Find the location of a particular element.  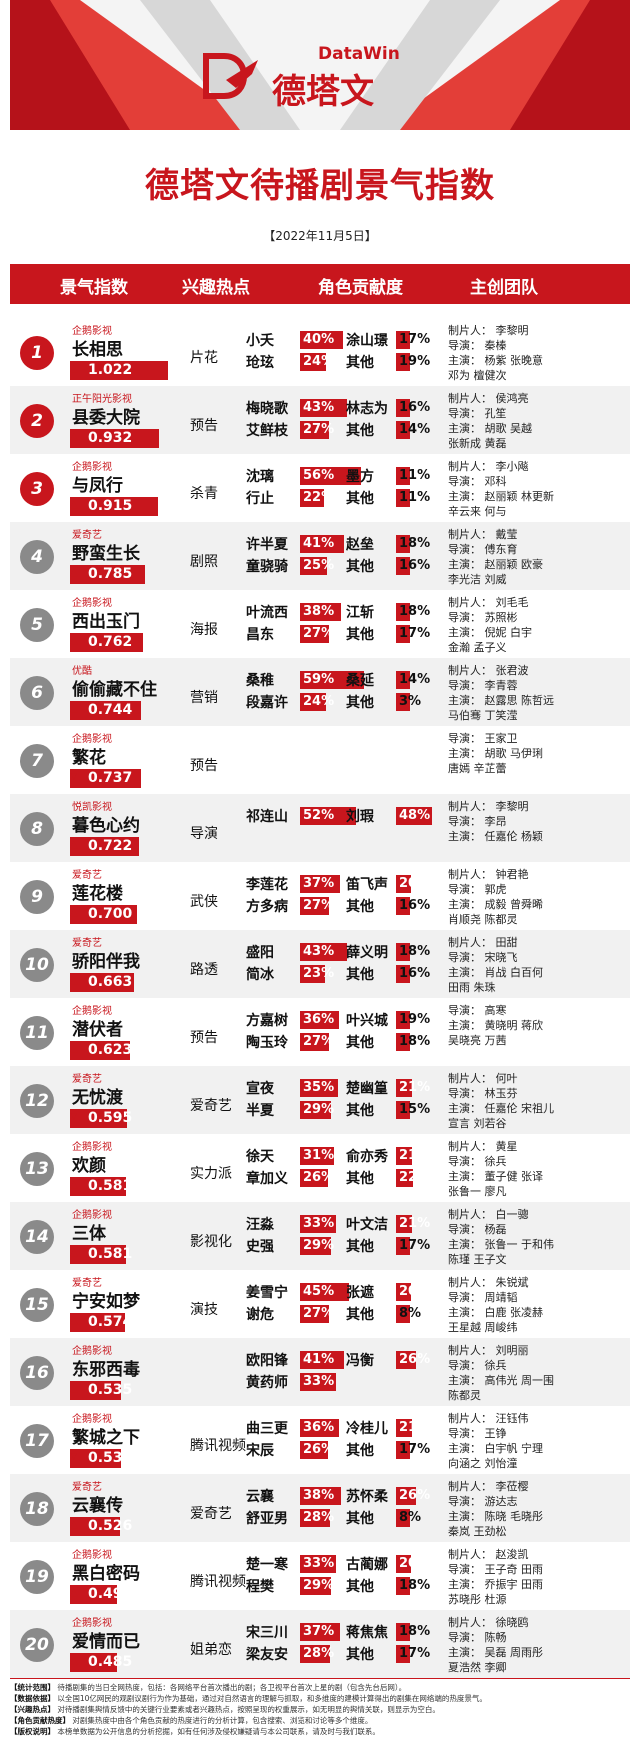

rank-badge: 16 is located at coordinates (37, 1373).